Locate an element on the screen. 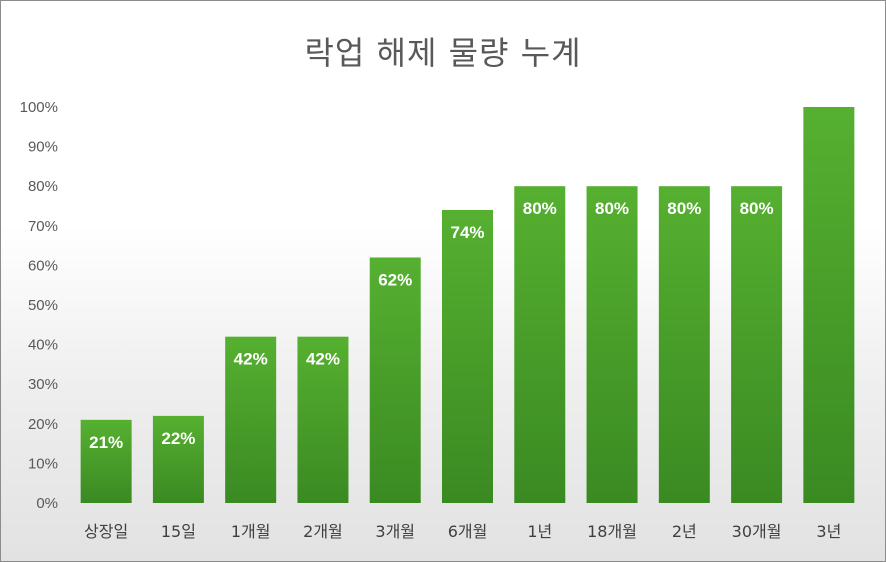  y-axis: 0% 10% 20% 30% 40% 50% 60% 70% 80% 90% 100% is located at coordinates (39, 305).